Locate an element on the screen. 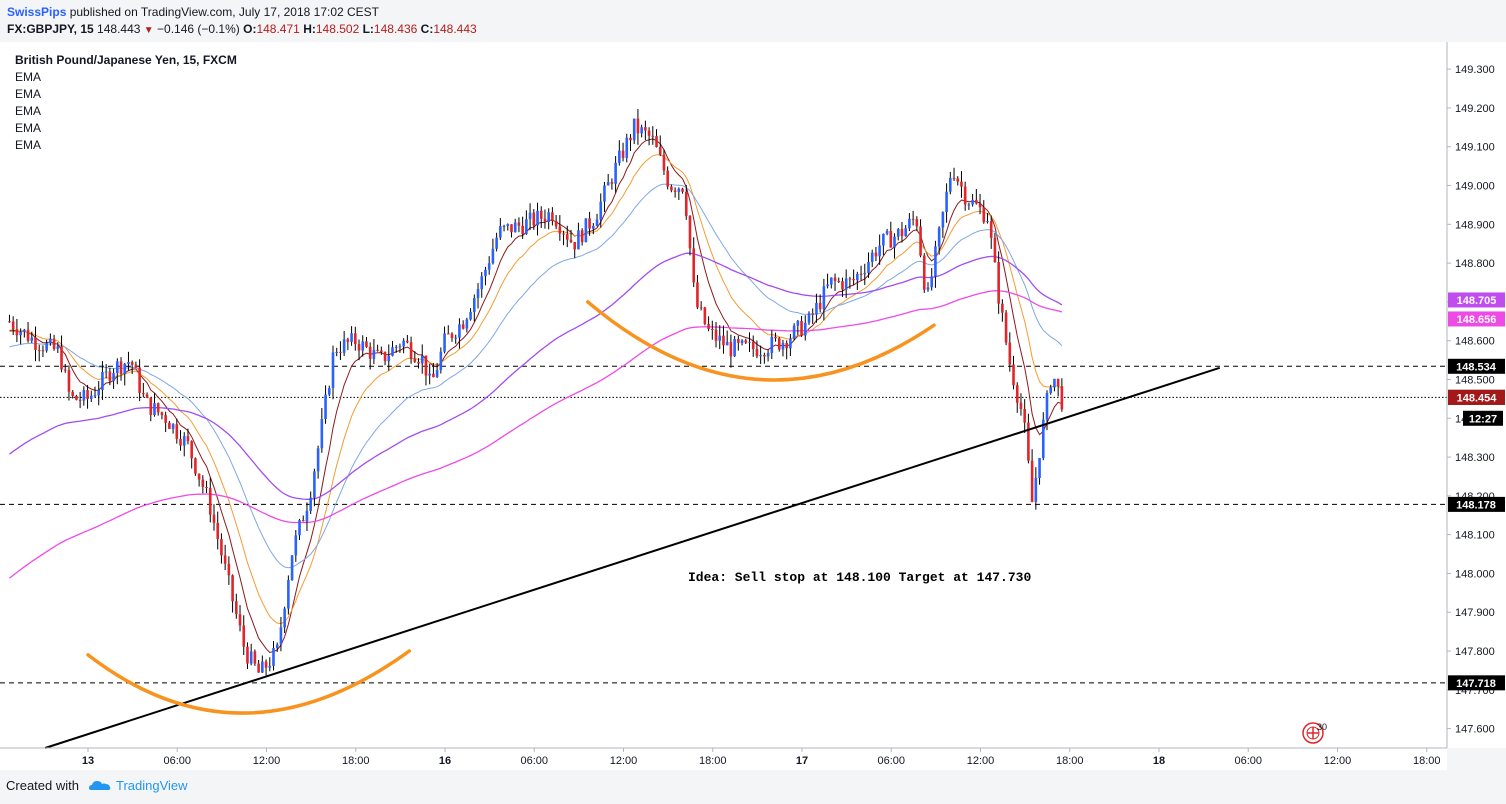 The image size is (1506, 804). legend-symbol-title: British Pound/Japanese Yen, 15, FXCM is located at coordinates (126, 60).